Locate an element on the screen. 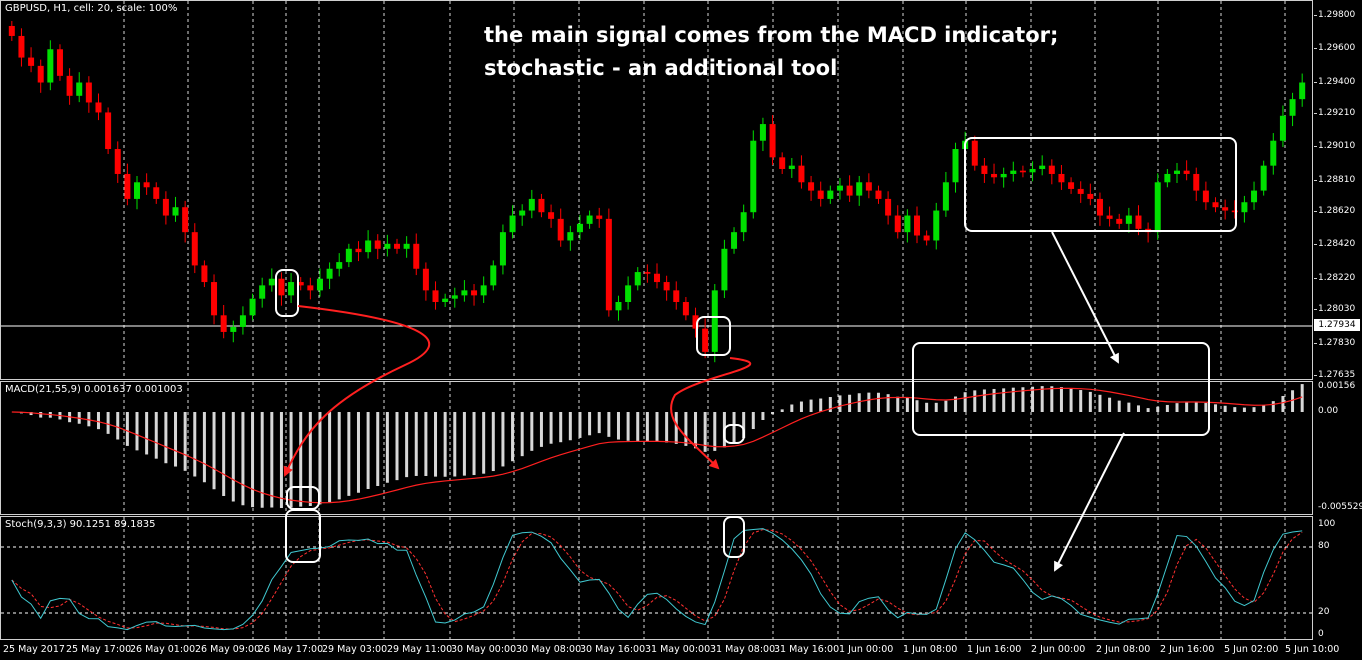 The image size is (1362, 660). stoch-tick-label: 80 is located at coordinates (1324, 546).